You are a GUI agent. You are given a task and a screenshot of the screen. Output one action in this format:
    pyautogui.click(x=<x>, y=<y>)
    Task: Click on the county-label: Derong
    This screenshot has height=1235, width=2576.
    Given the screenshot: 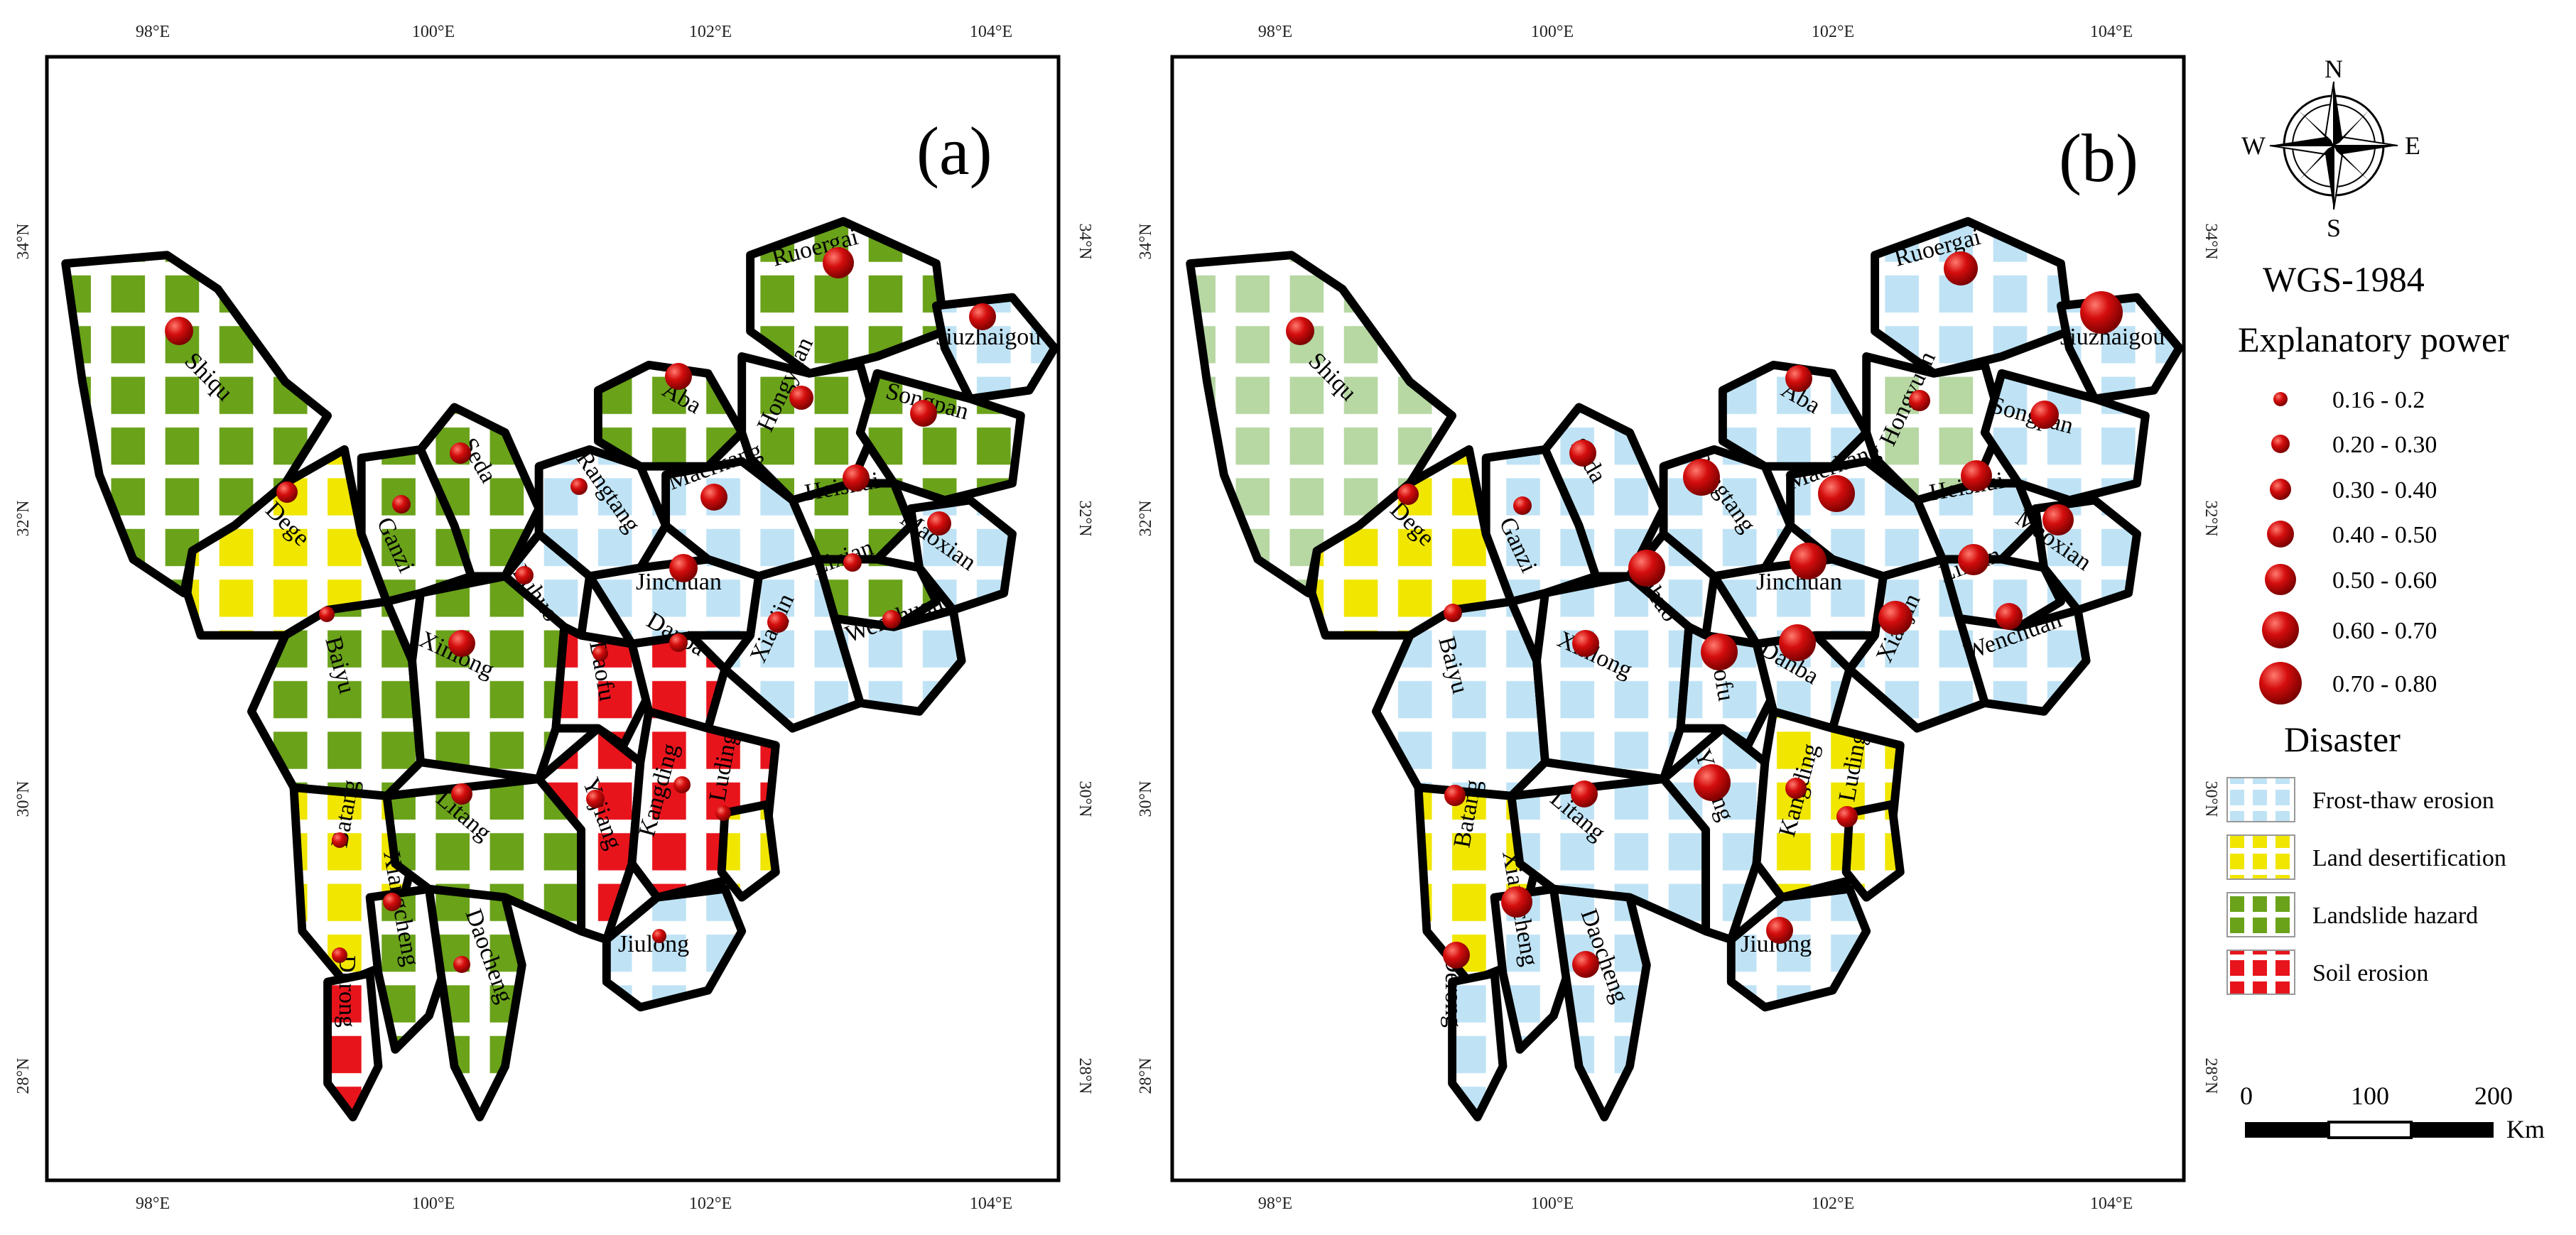 What is the action you would take?
    pyautogui.click(x=347, y=991)
    